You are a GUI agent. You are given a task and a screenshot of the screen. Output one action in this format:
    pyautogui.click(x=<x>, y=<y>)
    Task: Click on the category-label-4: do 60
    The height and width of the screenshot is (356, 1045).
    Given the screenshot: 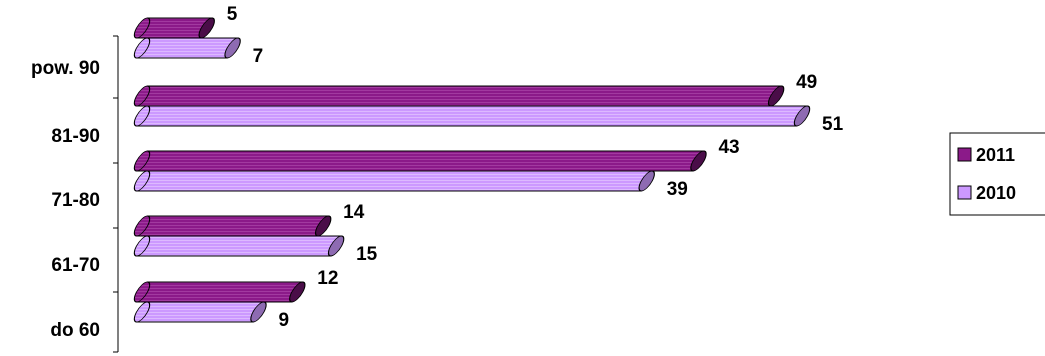 What is the action you would take?
    pyautogui.click(x=75, y=330)
    